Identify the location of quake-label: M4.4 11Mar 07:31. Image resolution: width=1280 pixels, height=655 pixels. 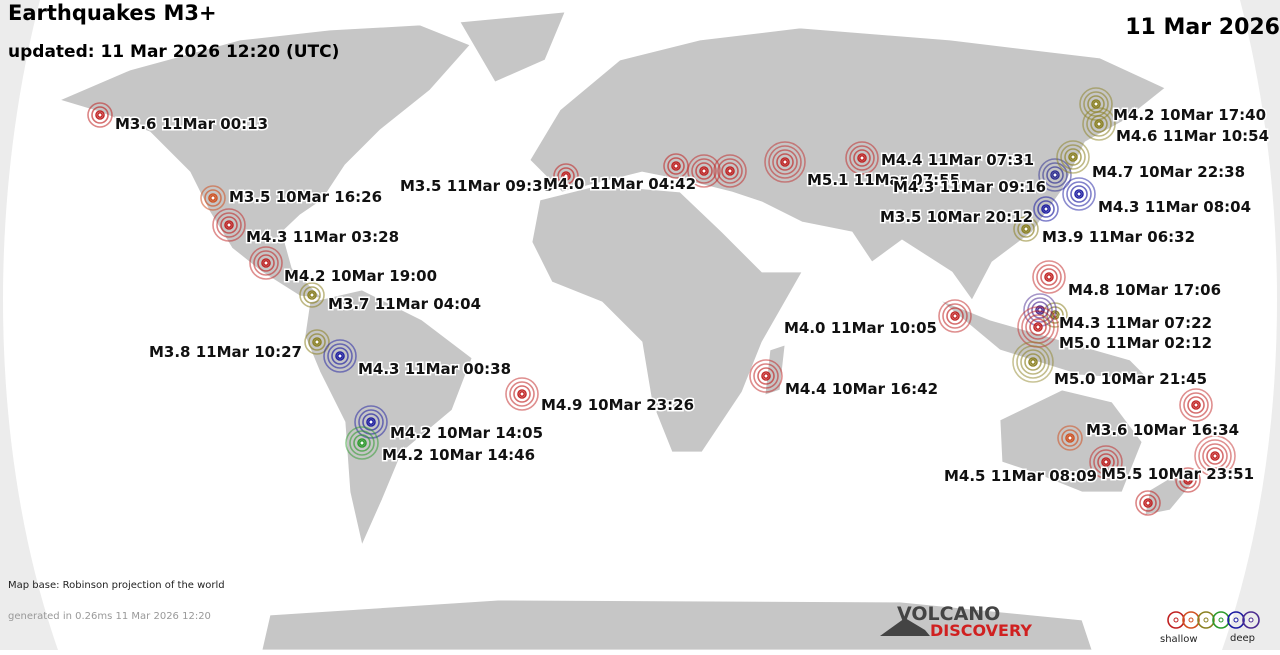
(957, 160).